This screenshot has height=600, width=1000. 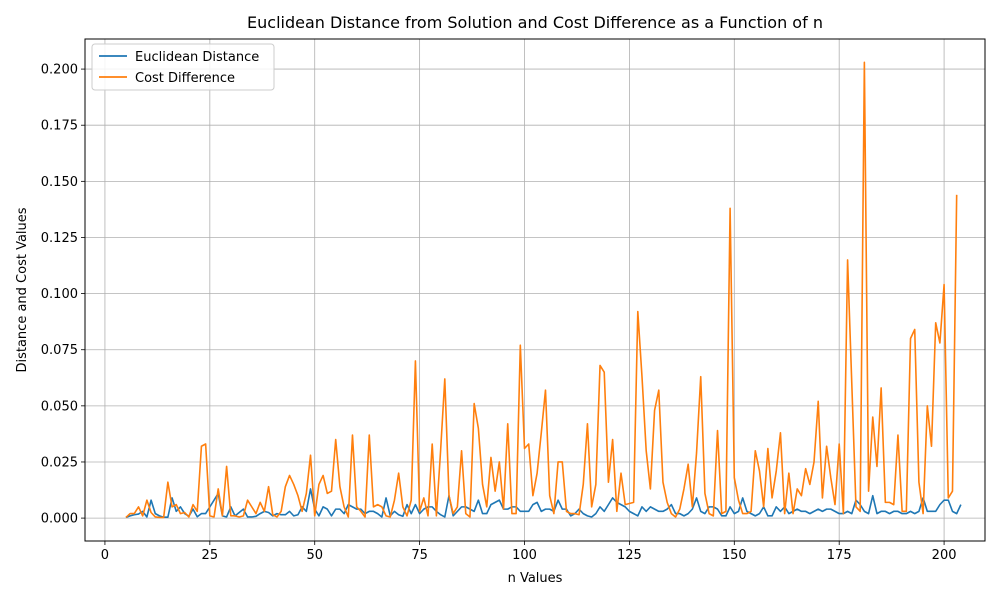 What do you see at coordinates (419, 555) in the screenshot?
I see `x-tick-label: 75` at bounding box center [419, 555].